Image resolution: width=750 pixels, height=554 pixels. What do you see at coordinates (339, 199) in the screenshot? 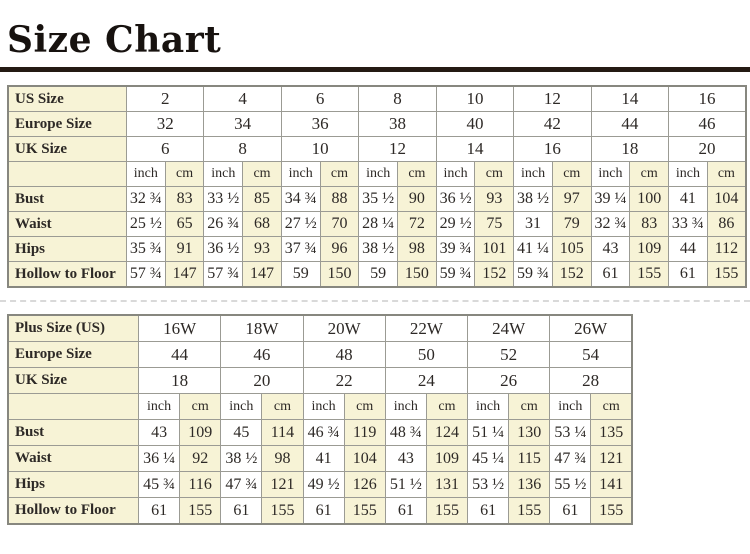
I see `cm-value-cell: 88` at bounding box center [339, 199].